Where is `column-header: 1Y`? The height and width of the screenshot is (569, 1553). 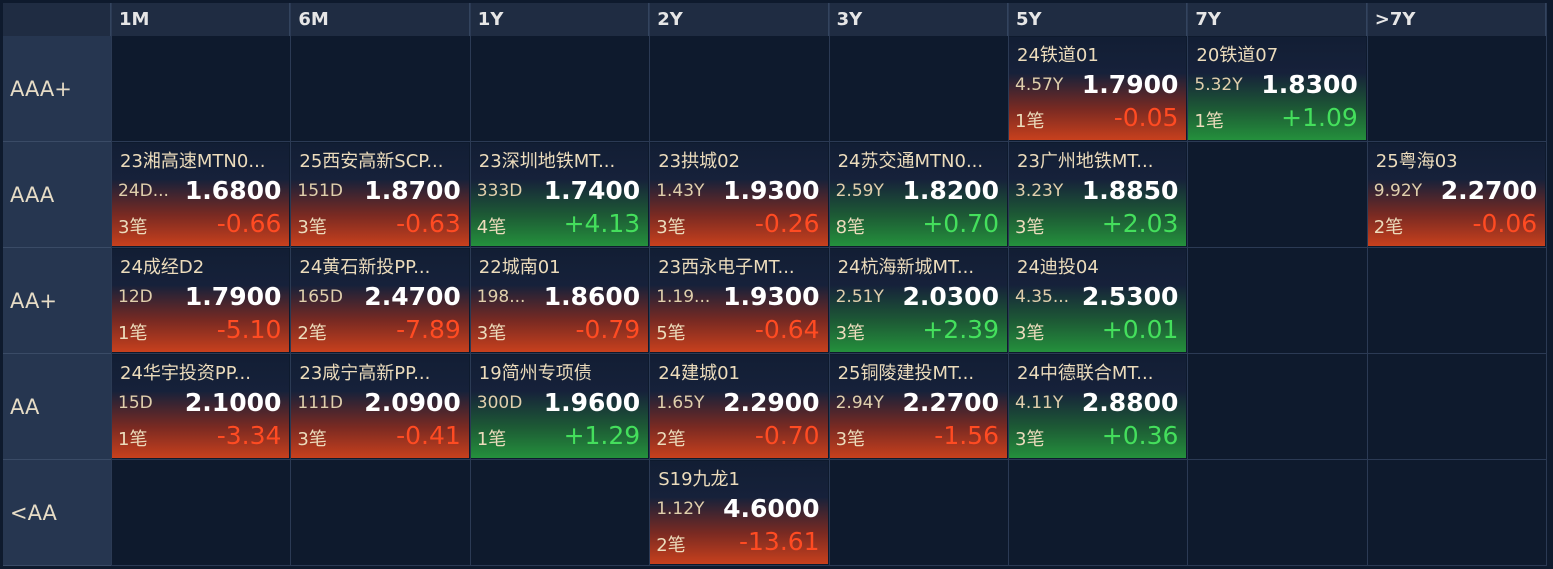 column-header: 1Y is located at coordinates (559, 19).